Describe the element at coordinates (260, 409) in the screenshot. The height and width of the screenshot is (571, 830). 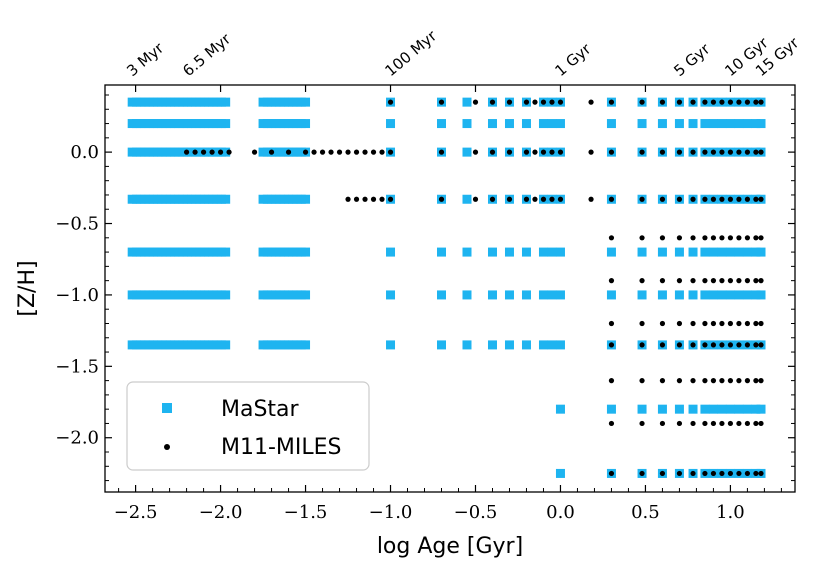
I see `legend-mastar-label: MaStar` at that location.